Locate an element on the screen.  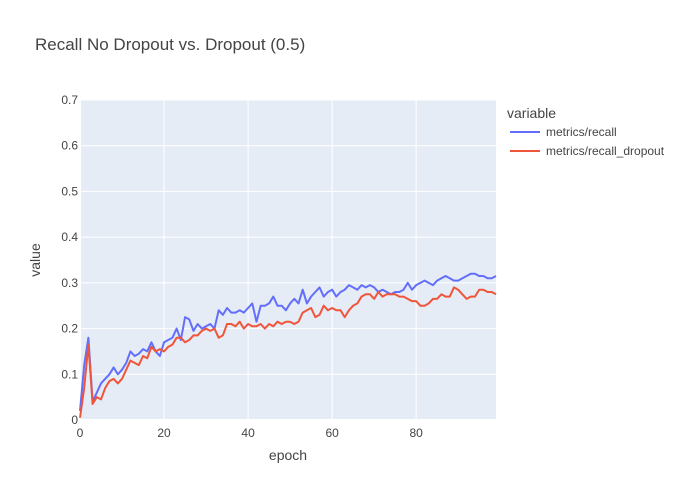
x-axis-ticks: 0 20 40 60 80 is located at coordinates (250, 433).